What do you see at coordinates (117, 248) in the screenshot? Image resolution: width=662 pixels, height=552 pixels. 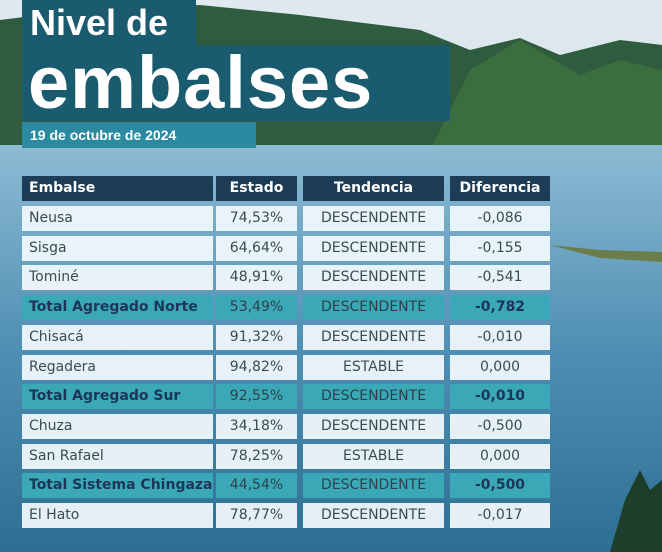 I see `table-cell: Sisga` at bounding box center [117, 248].